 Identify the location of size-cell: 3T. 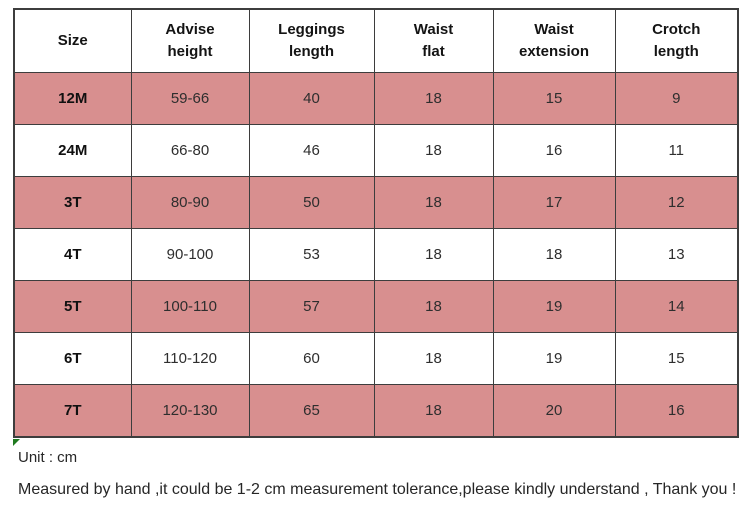
(72, 202).